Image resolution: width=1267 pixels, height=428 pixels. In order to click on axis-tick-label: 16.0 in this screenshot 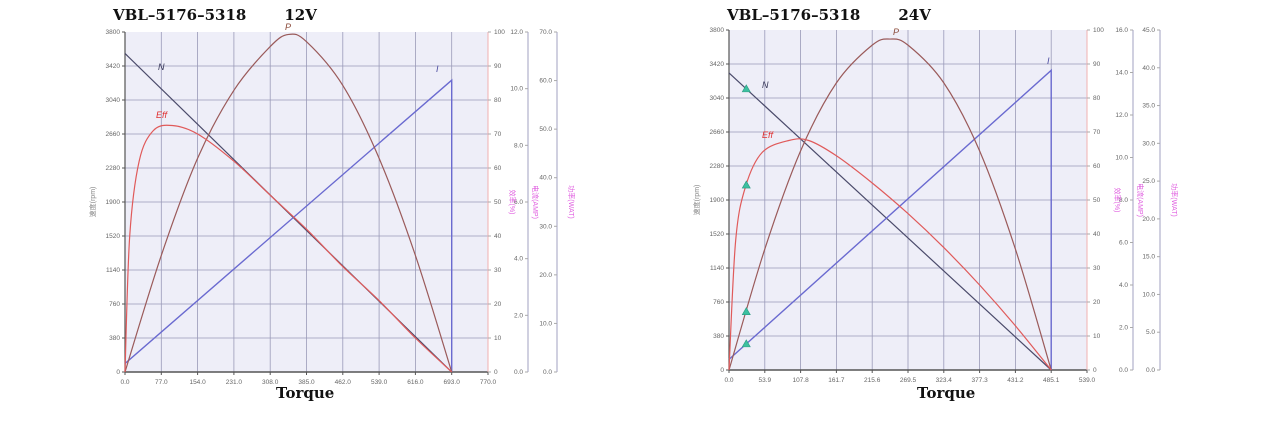, I will do `click(1121, 30)`.